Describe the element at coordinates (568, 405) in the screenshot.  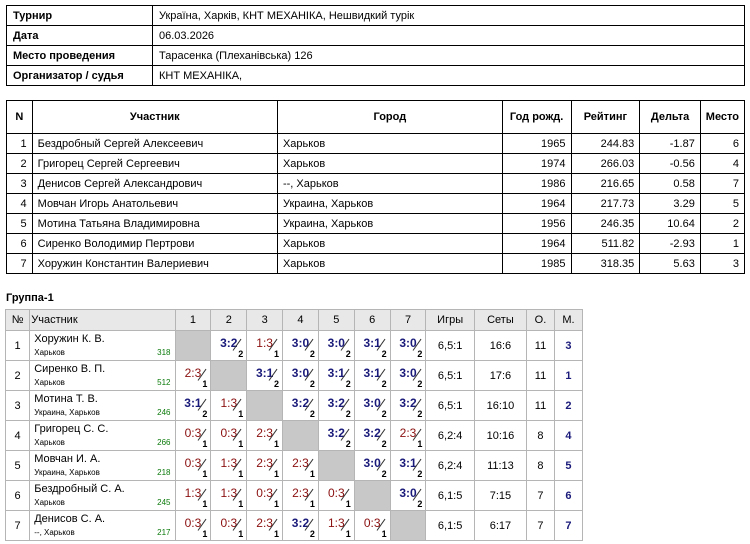
I see `group-place: 2` at that location.